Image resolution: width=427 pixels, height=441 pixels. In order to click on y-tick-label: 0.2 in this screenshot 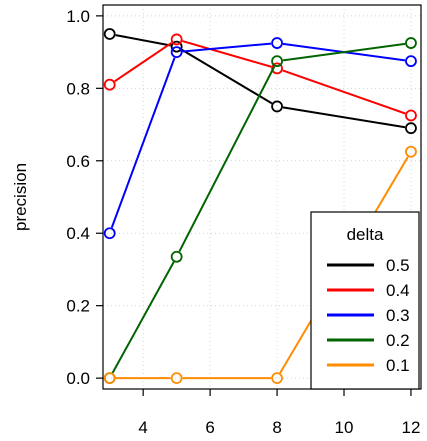, I will do `click(78, 306)`.